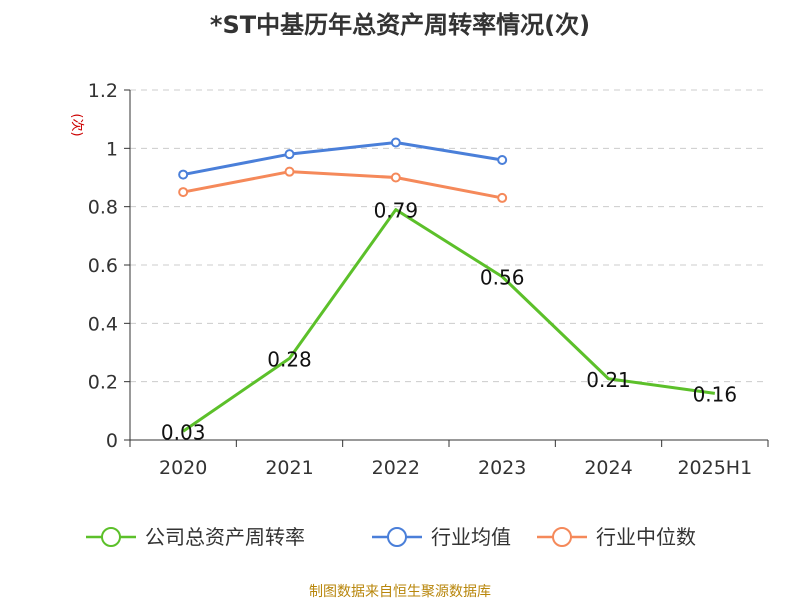  What do you see at coordinates (112, 149) in the screenshot?
I see `y-tick-label: 1` at bounding box center [112, 149].